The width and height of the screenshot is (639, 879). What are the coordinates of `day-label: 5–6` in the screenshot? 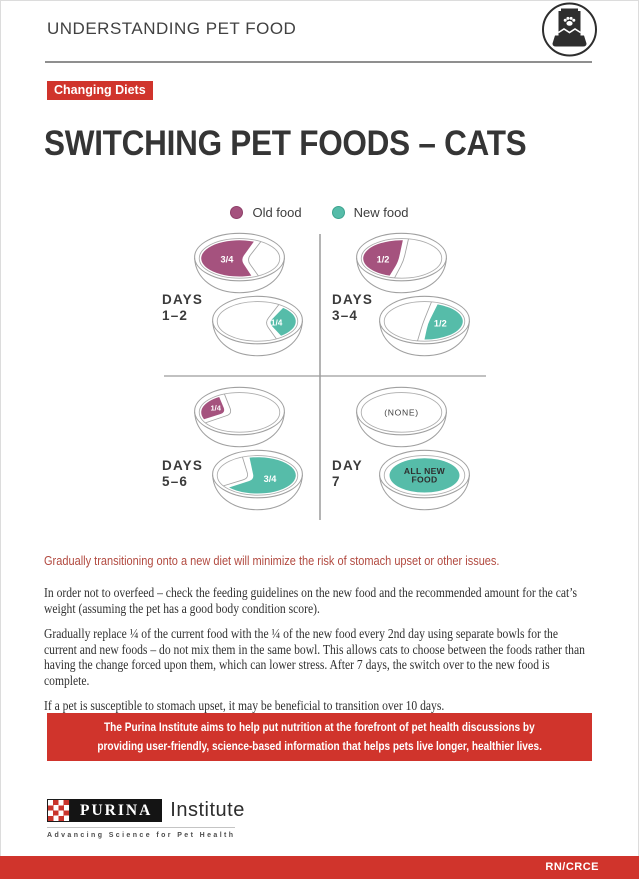 It's located at (175, 481).